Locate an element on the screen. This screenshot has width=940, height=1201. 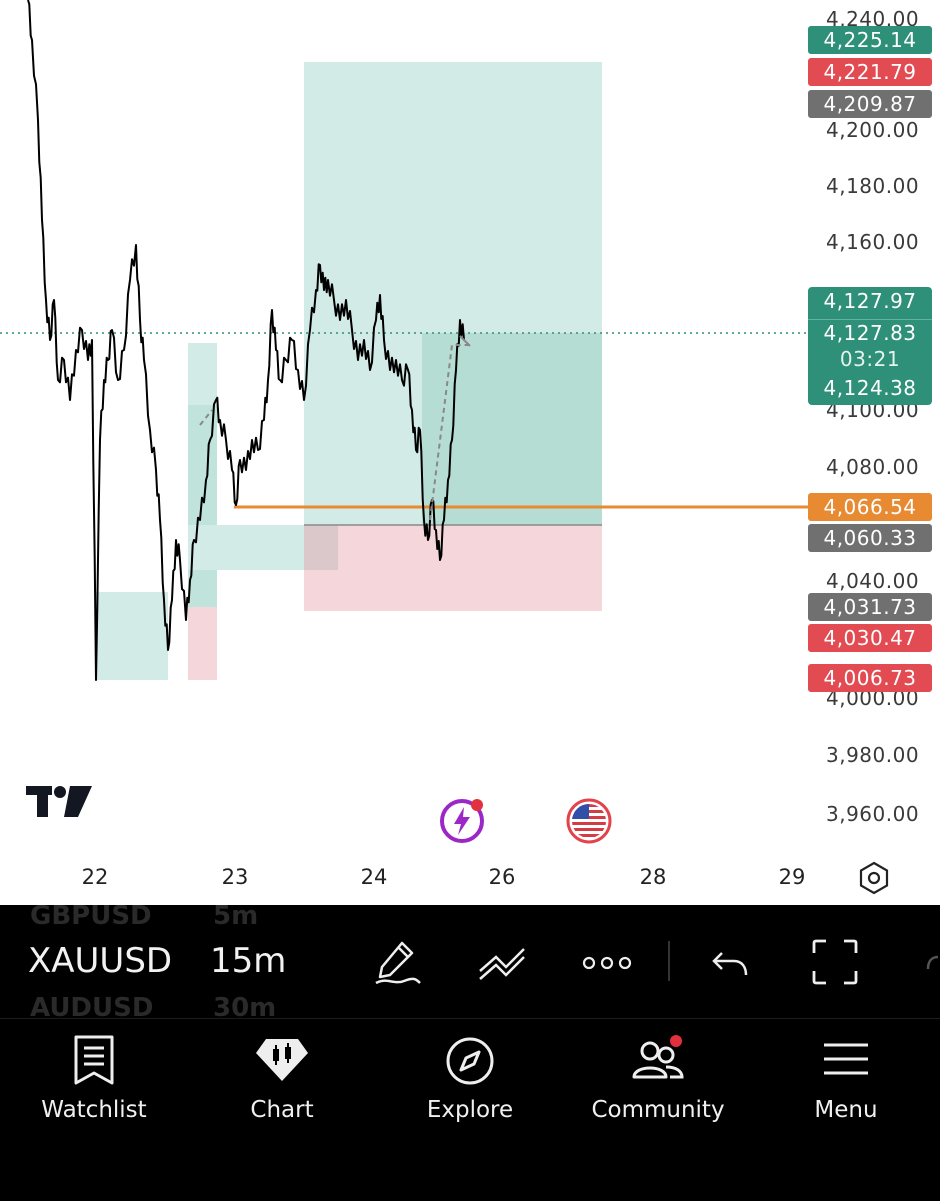
interval-option: 30m is located at coordinates (245, 1005).